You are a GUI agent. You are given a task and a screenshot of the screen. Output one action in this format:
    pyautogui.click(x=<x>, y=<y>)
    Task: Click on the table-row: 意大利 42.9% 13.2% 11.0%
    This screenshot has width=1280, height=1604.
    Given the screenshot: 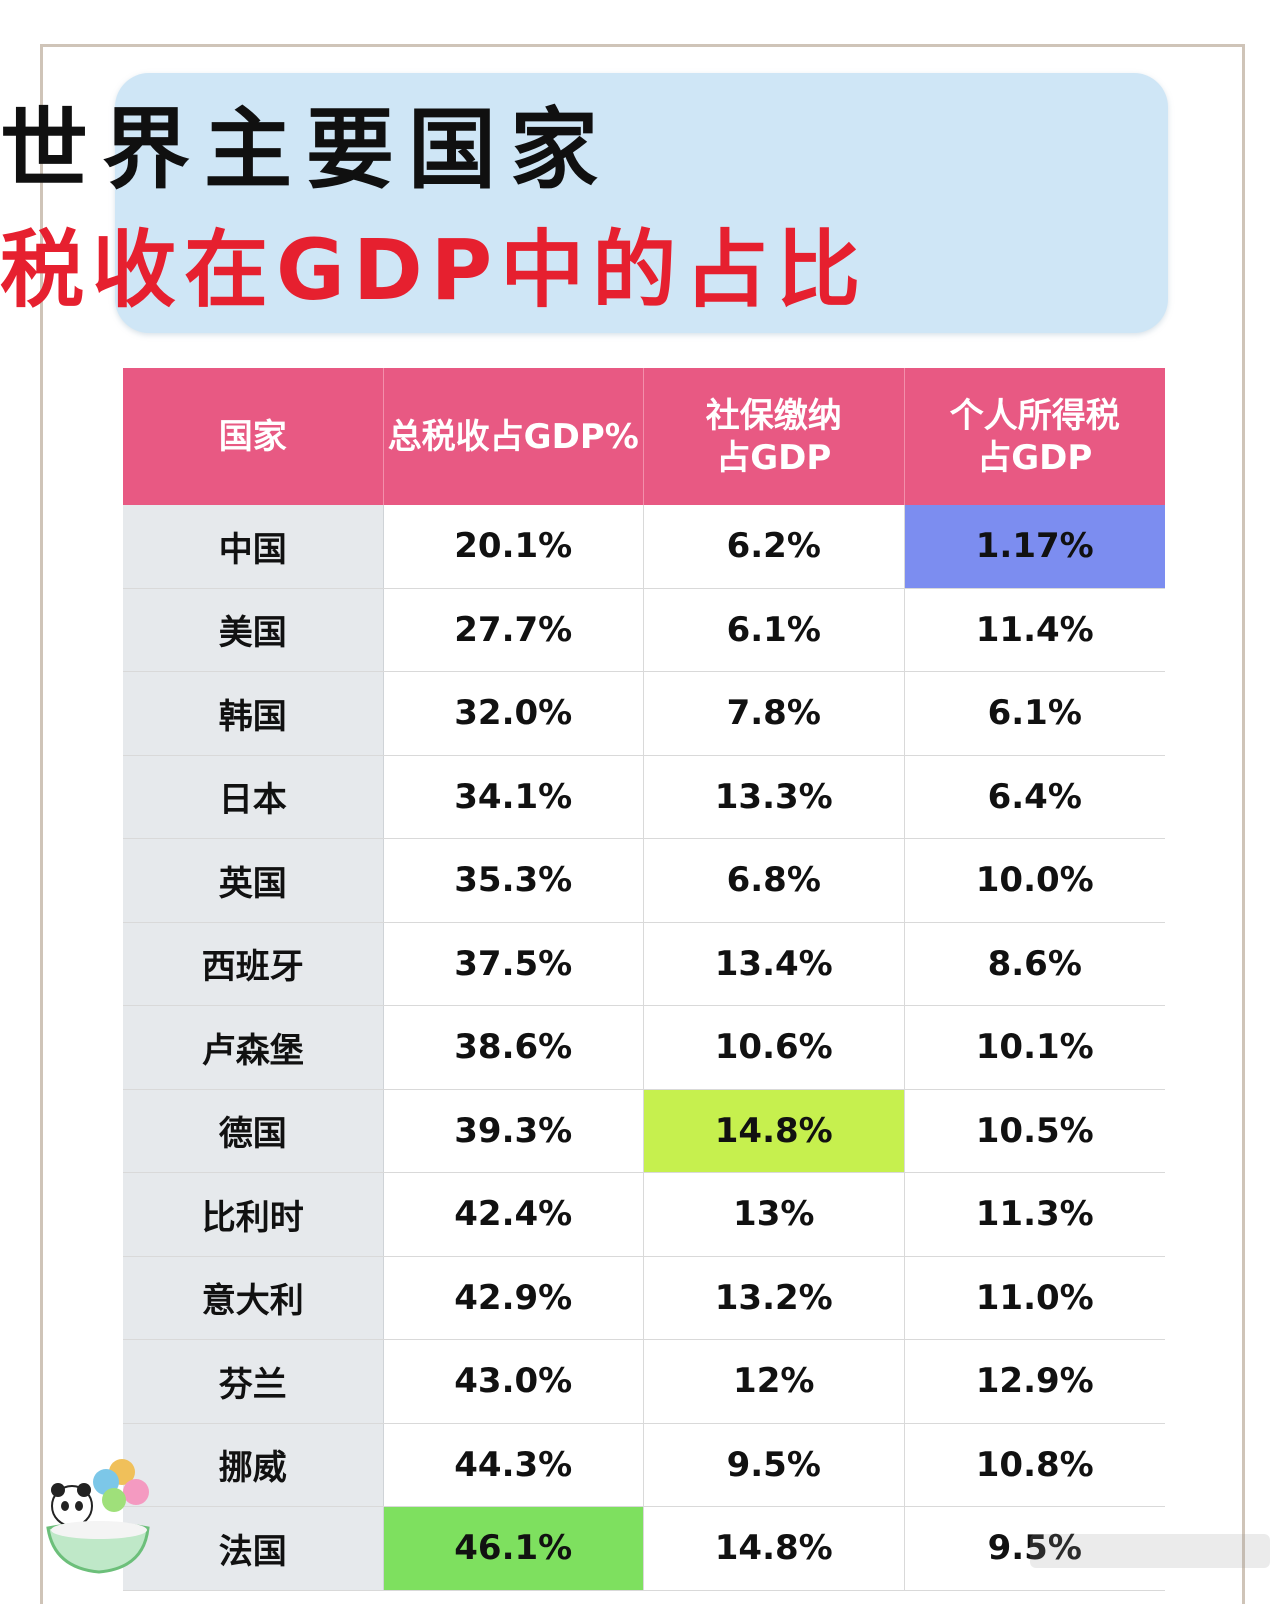 What is the action you would take?
    pyautogui.click(x=644, y=1298)
    